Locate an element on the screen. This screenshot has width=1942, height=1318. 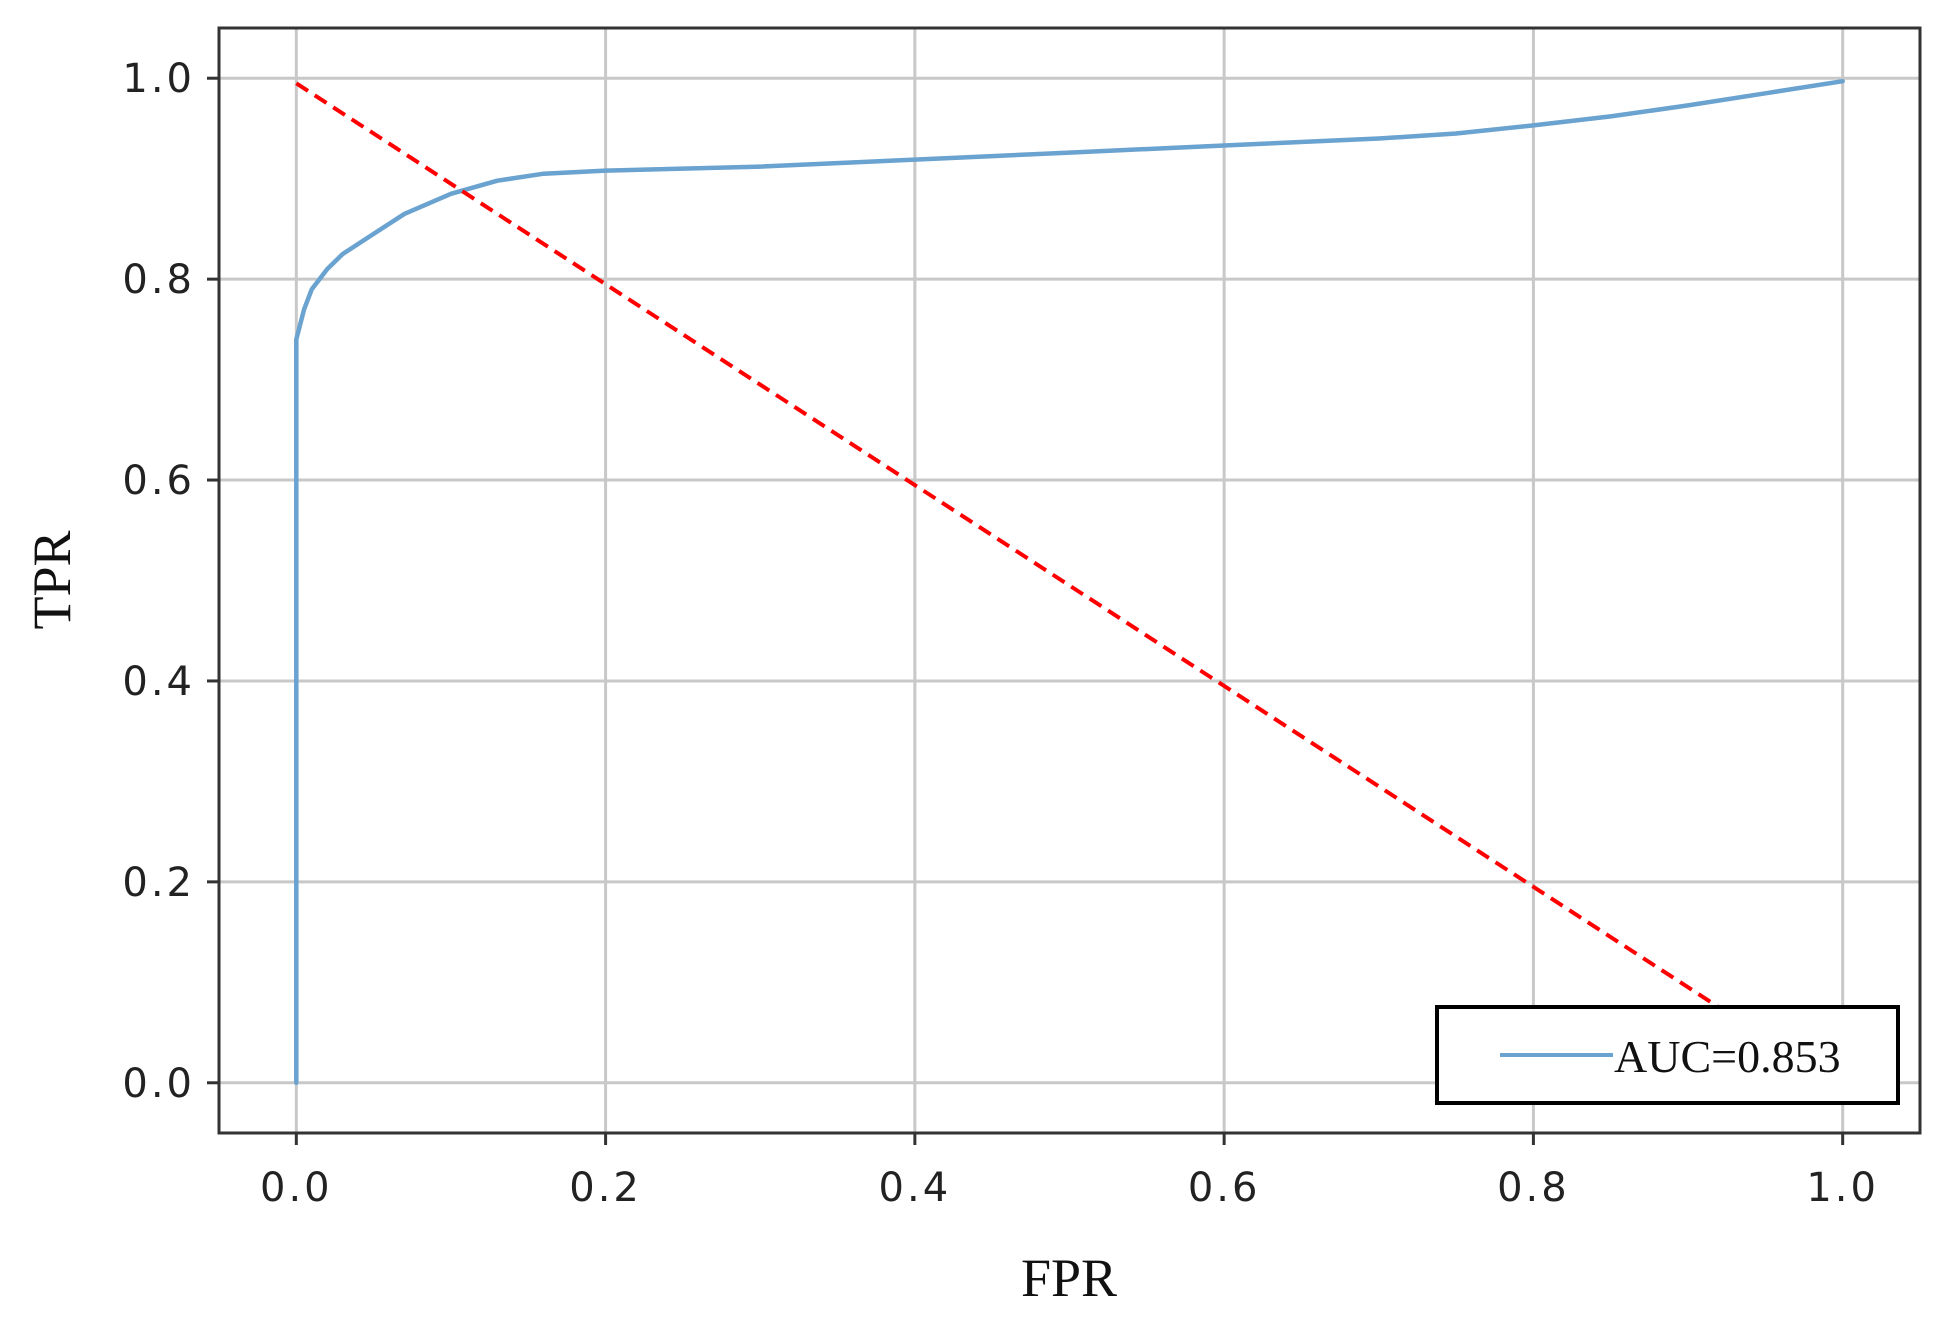
legend: AUC=0.853 is located at coordinates (1667, 1055).